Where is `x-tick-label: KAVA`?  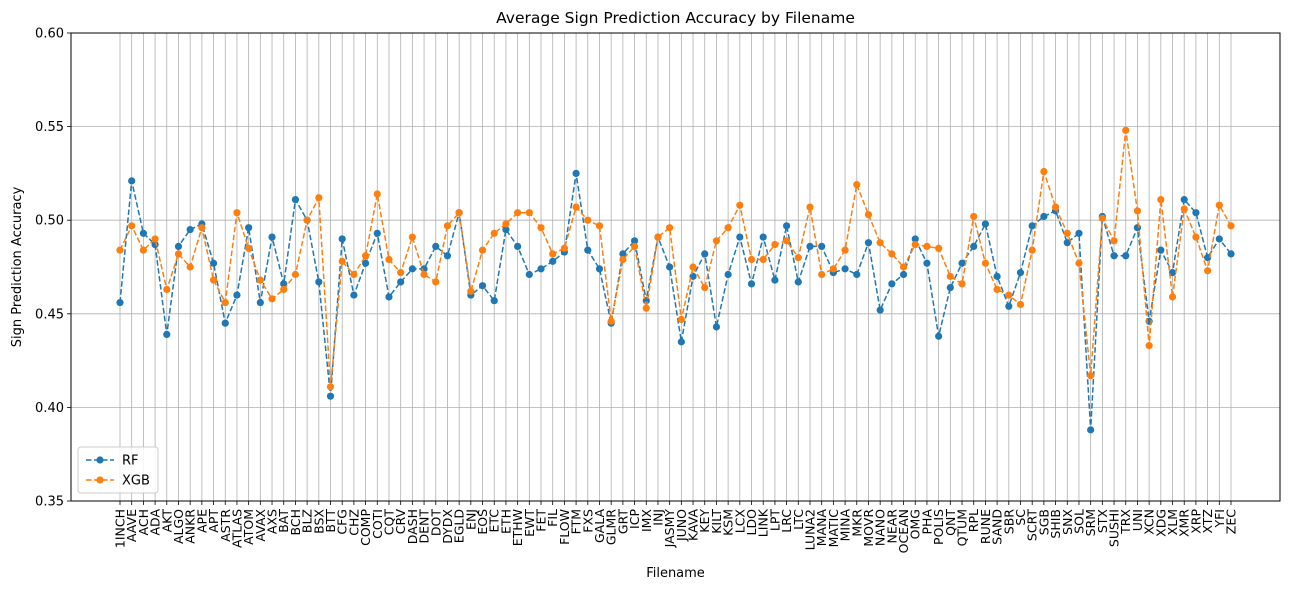 x-tick-label: KAVA is located at coordinates (693, 525).